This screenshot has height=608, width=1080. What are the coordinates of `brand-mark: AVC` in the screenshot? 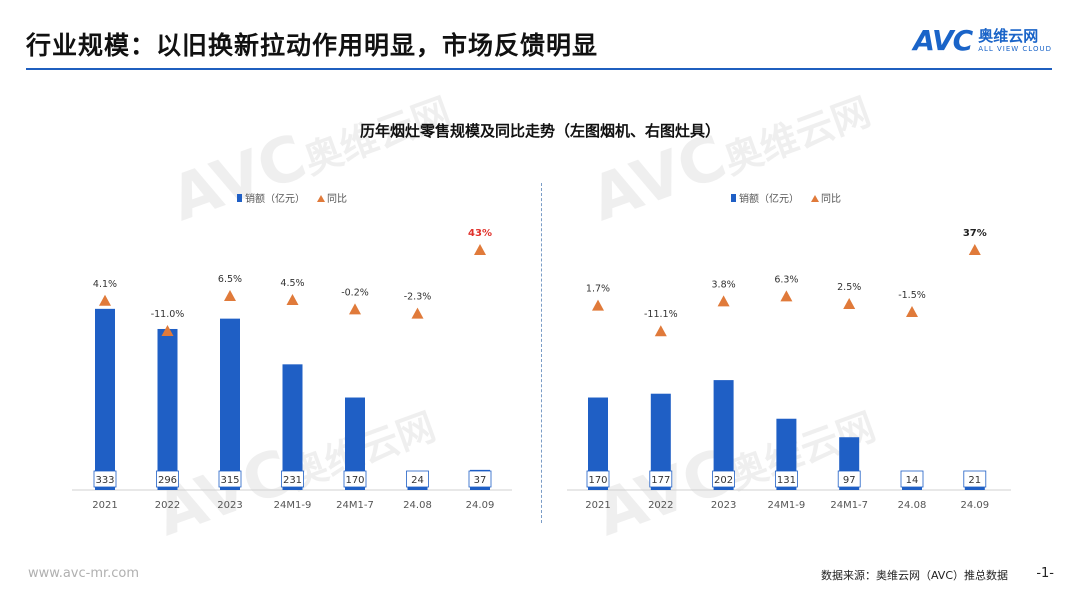 It's located at (943, 40).